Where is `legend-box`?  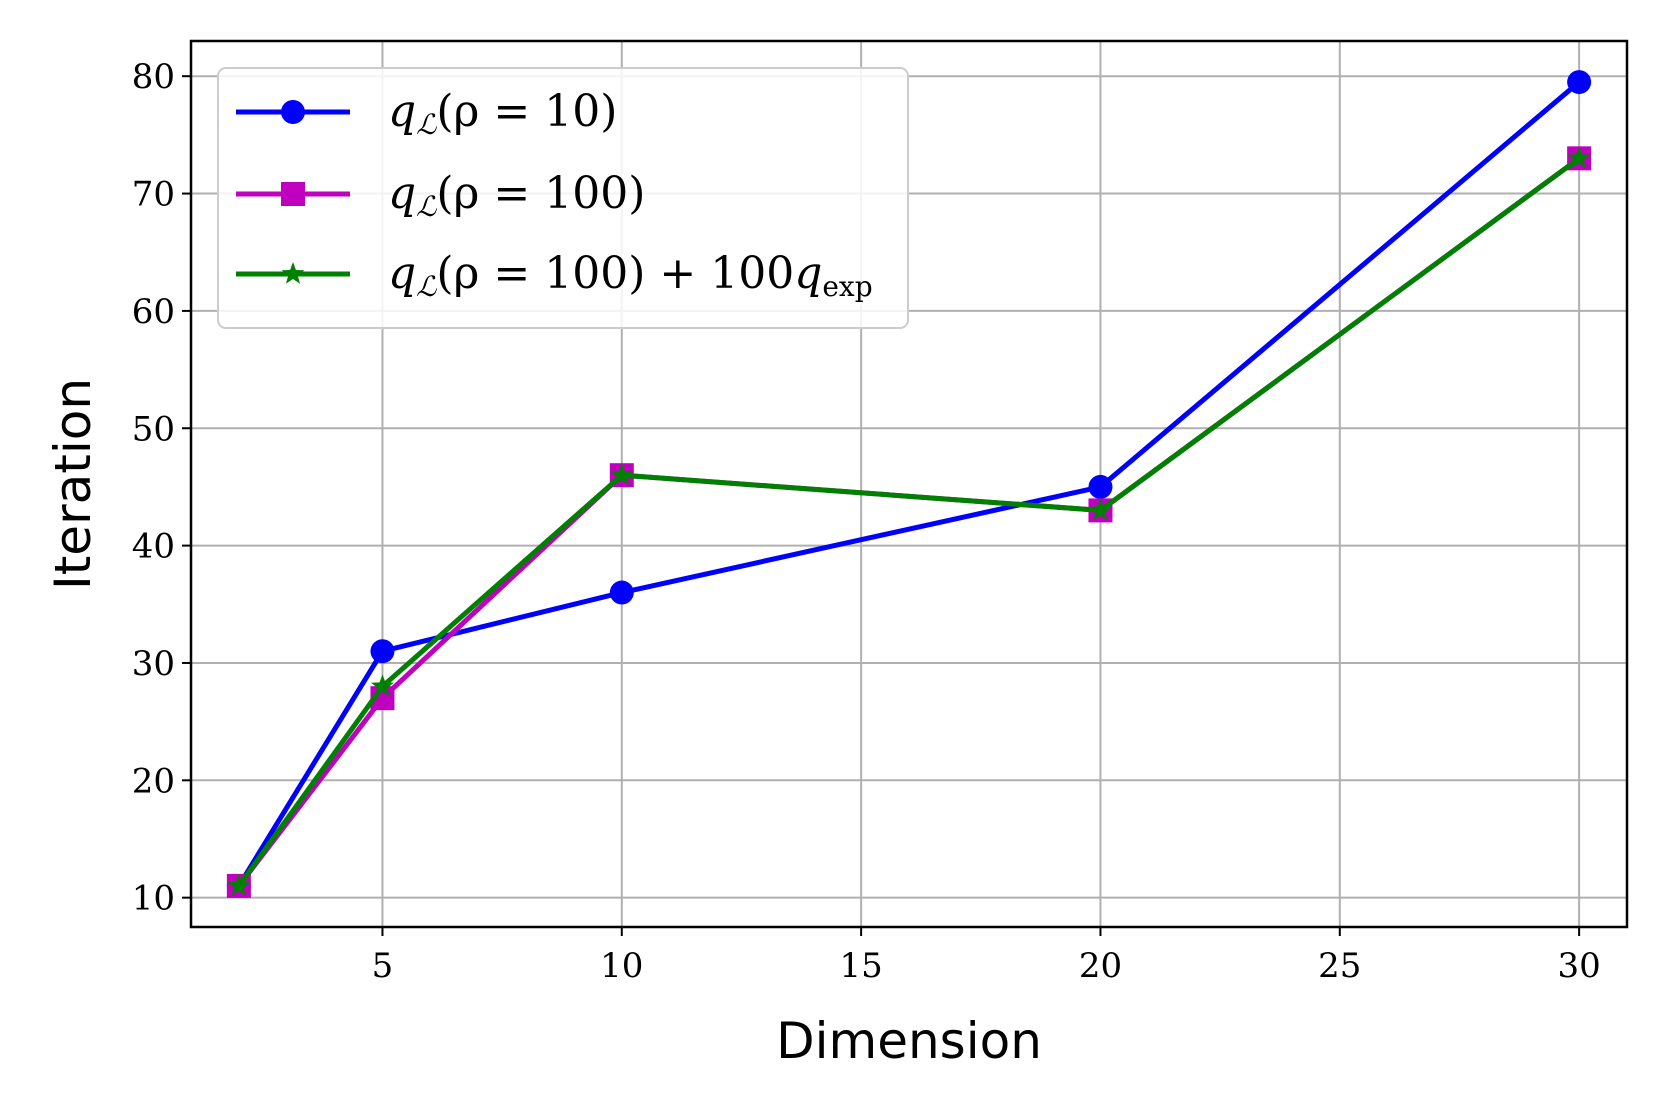
legend-box is located at coordinates (563, 198).